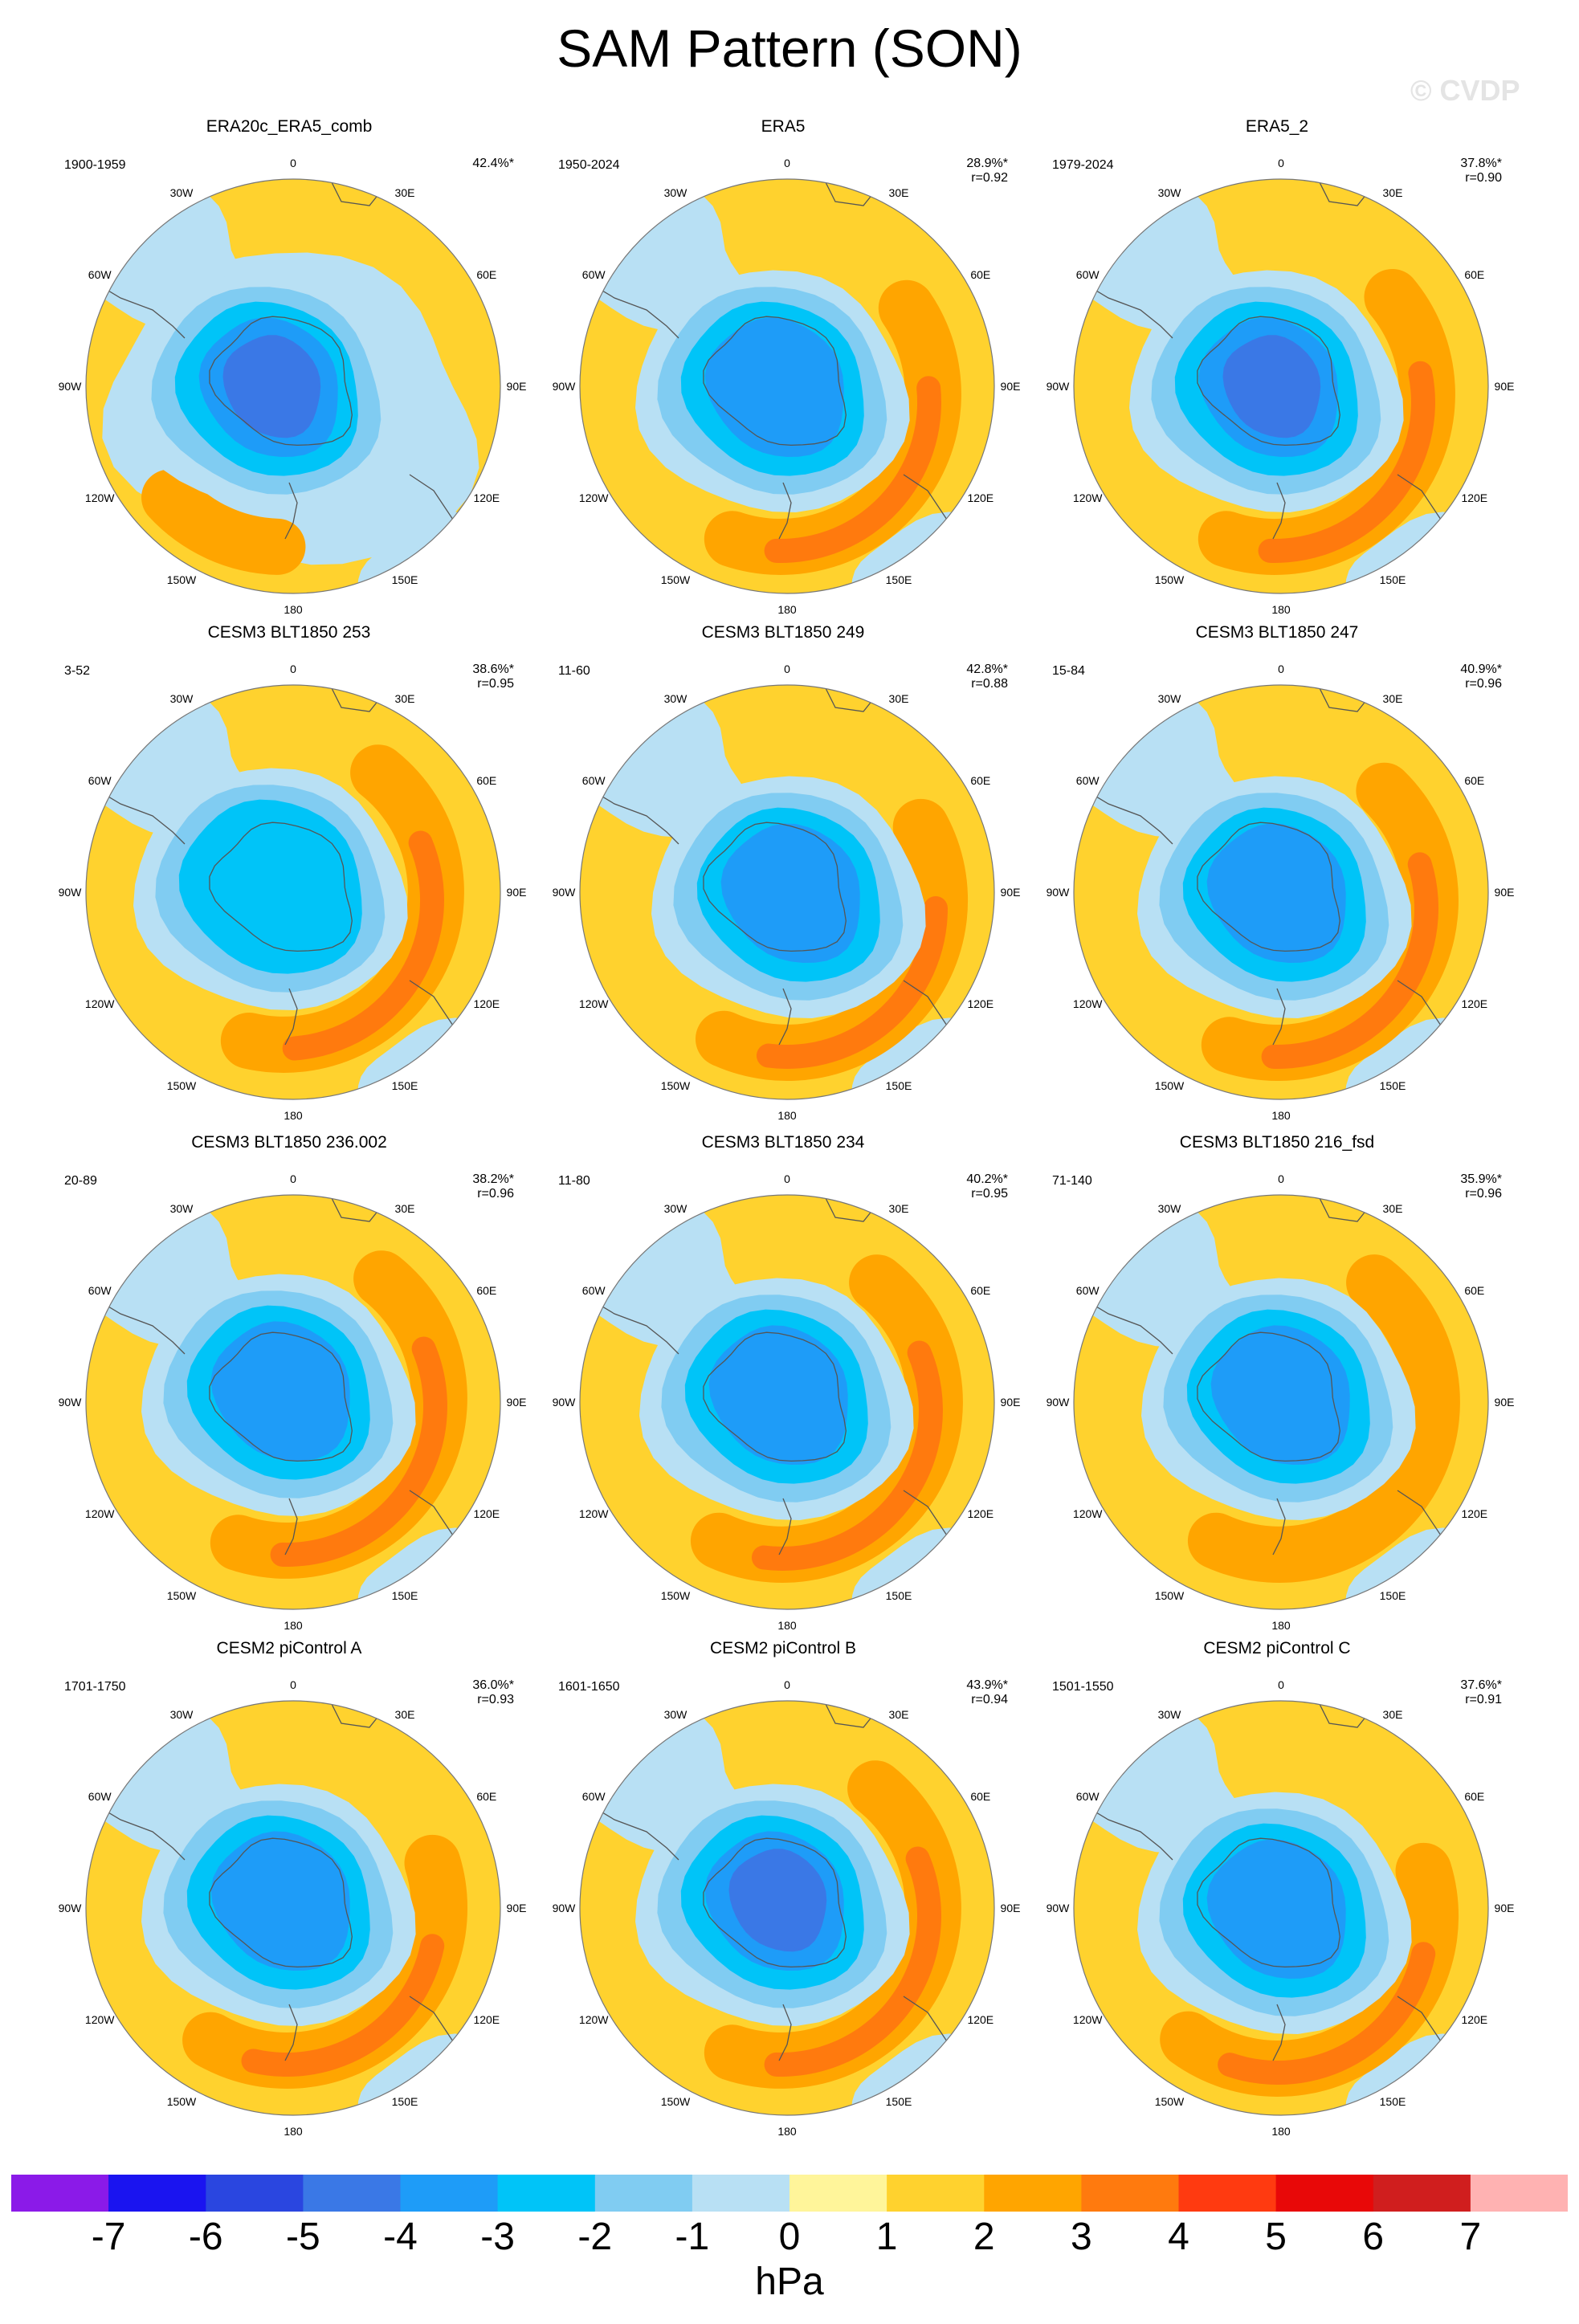  What do you see at coordinates (589, 1687) in the screenshot?
I see `period-label: 1601-1650` at bounding box center [589, 1687].